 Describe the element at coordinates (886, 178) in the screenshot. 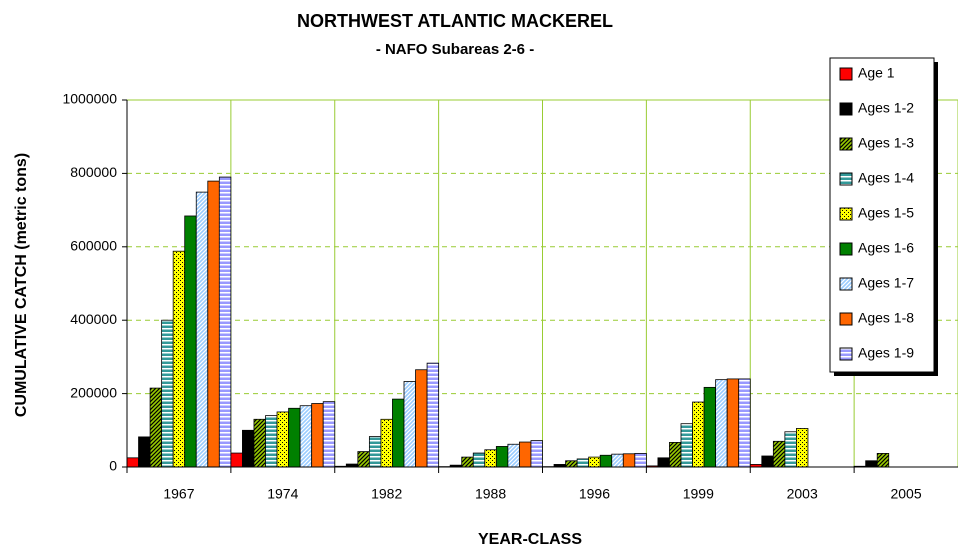

I see `legend-label: Ages 1-4` at that location.